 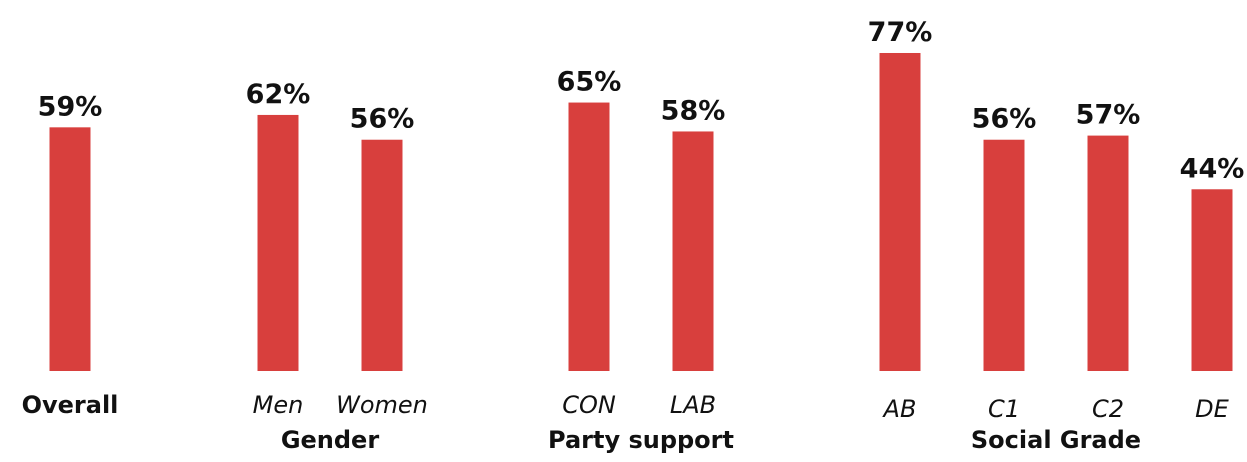 I want to click on data-label-women: 56%, so click(x=382, y=119).